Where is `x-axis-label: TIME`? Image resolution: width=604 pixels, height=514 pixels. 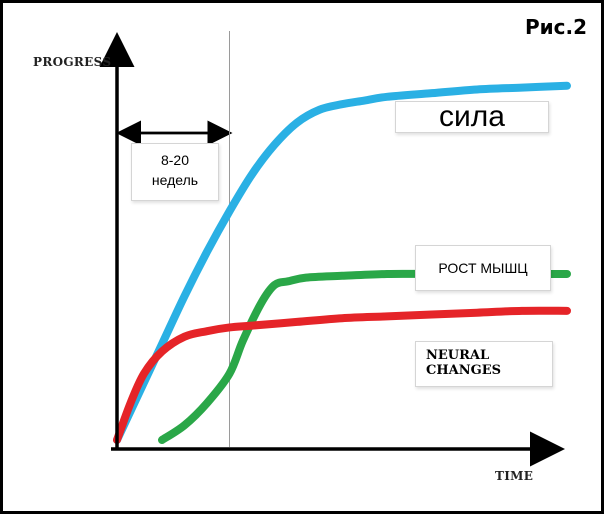
x-axis-label: TIME is located at coordinates (514, 476).